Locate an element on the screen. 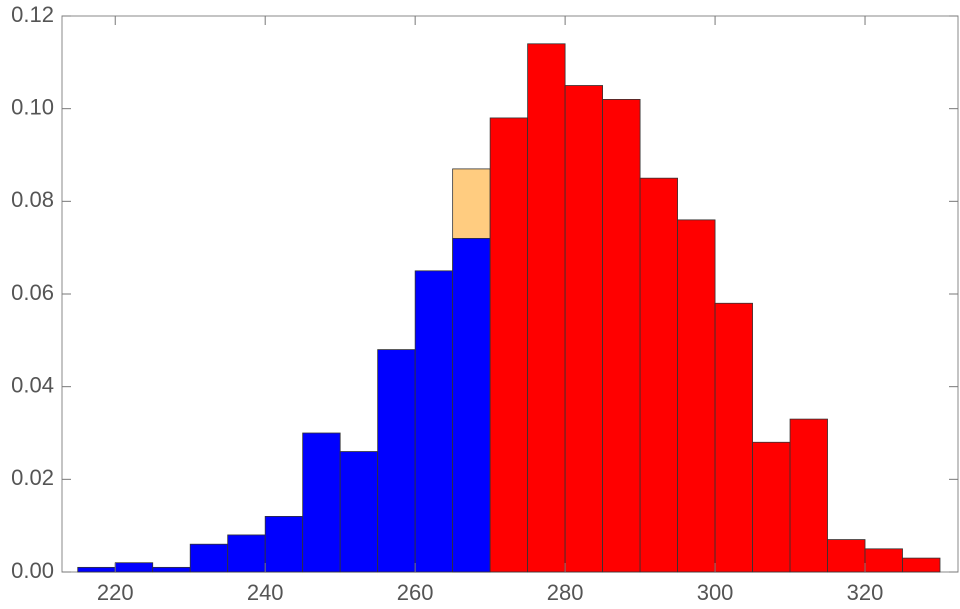  y-tick-label: 0.02 is located at coordinates (32, 477).